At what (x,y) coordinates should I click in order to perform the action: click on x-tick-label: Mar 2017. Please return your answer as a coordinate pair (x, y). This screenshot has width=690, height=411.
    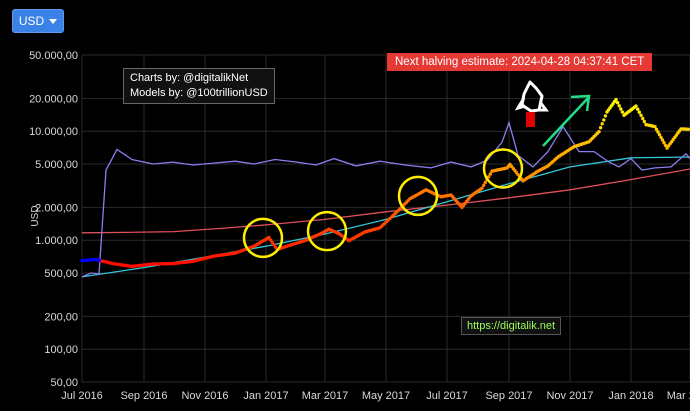
    Looking at the image, I should click on (325, 396).